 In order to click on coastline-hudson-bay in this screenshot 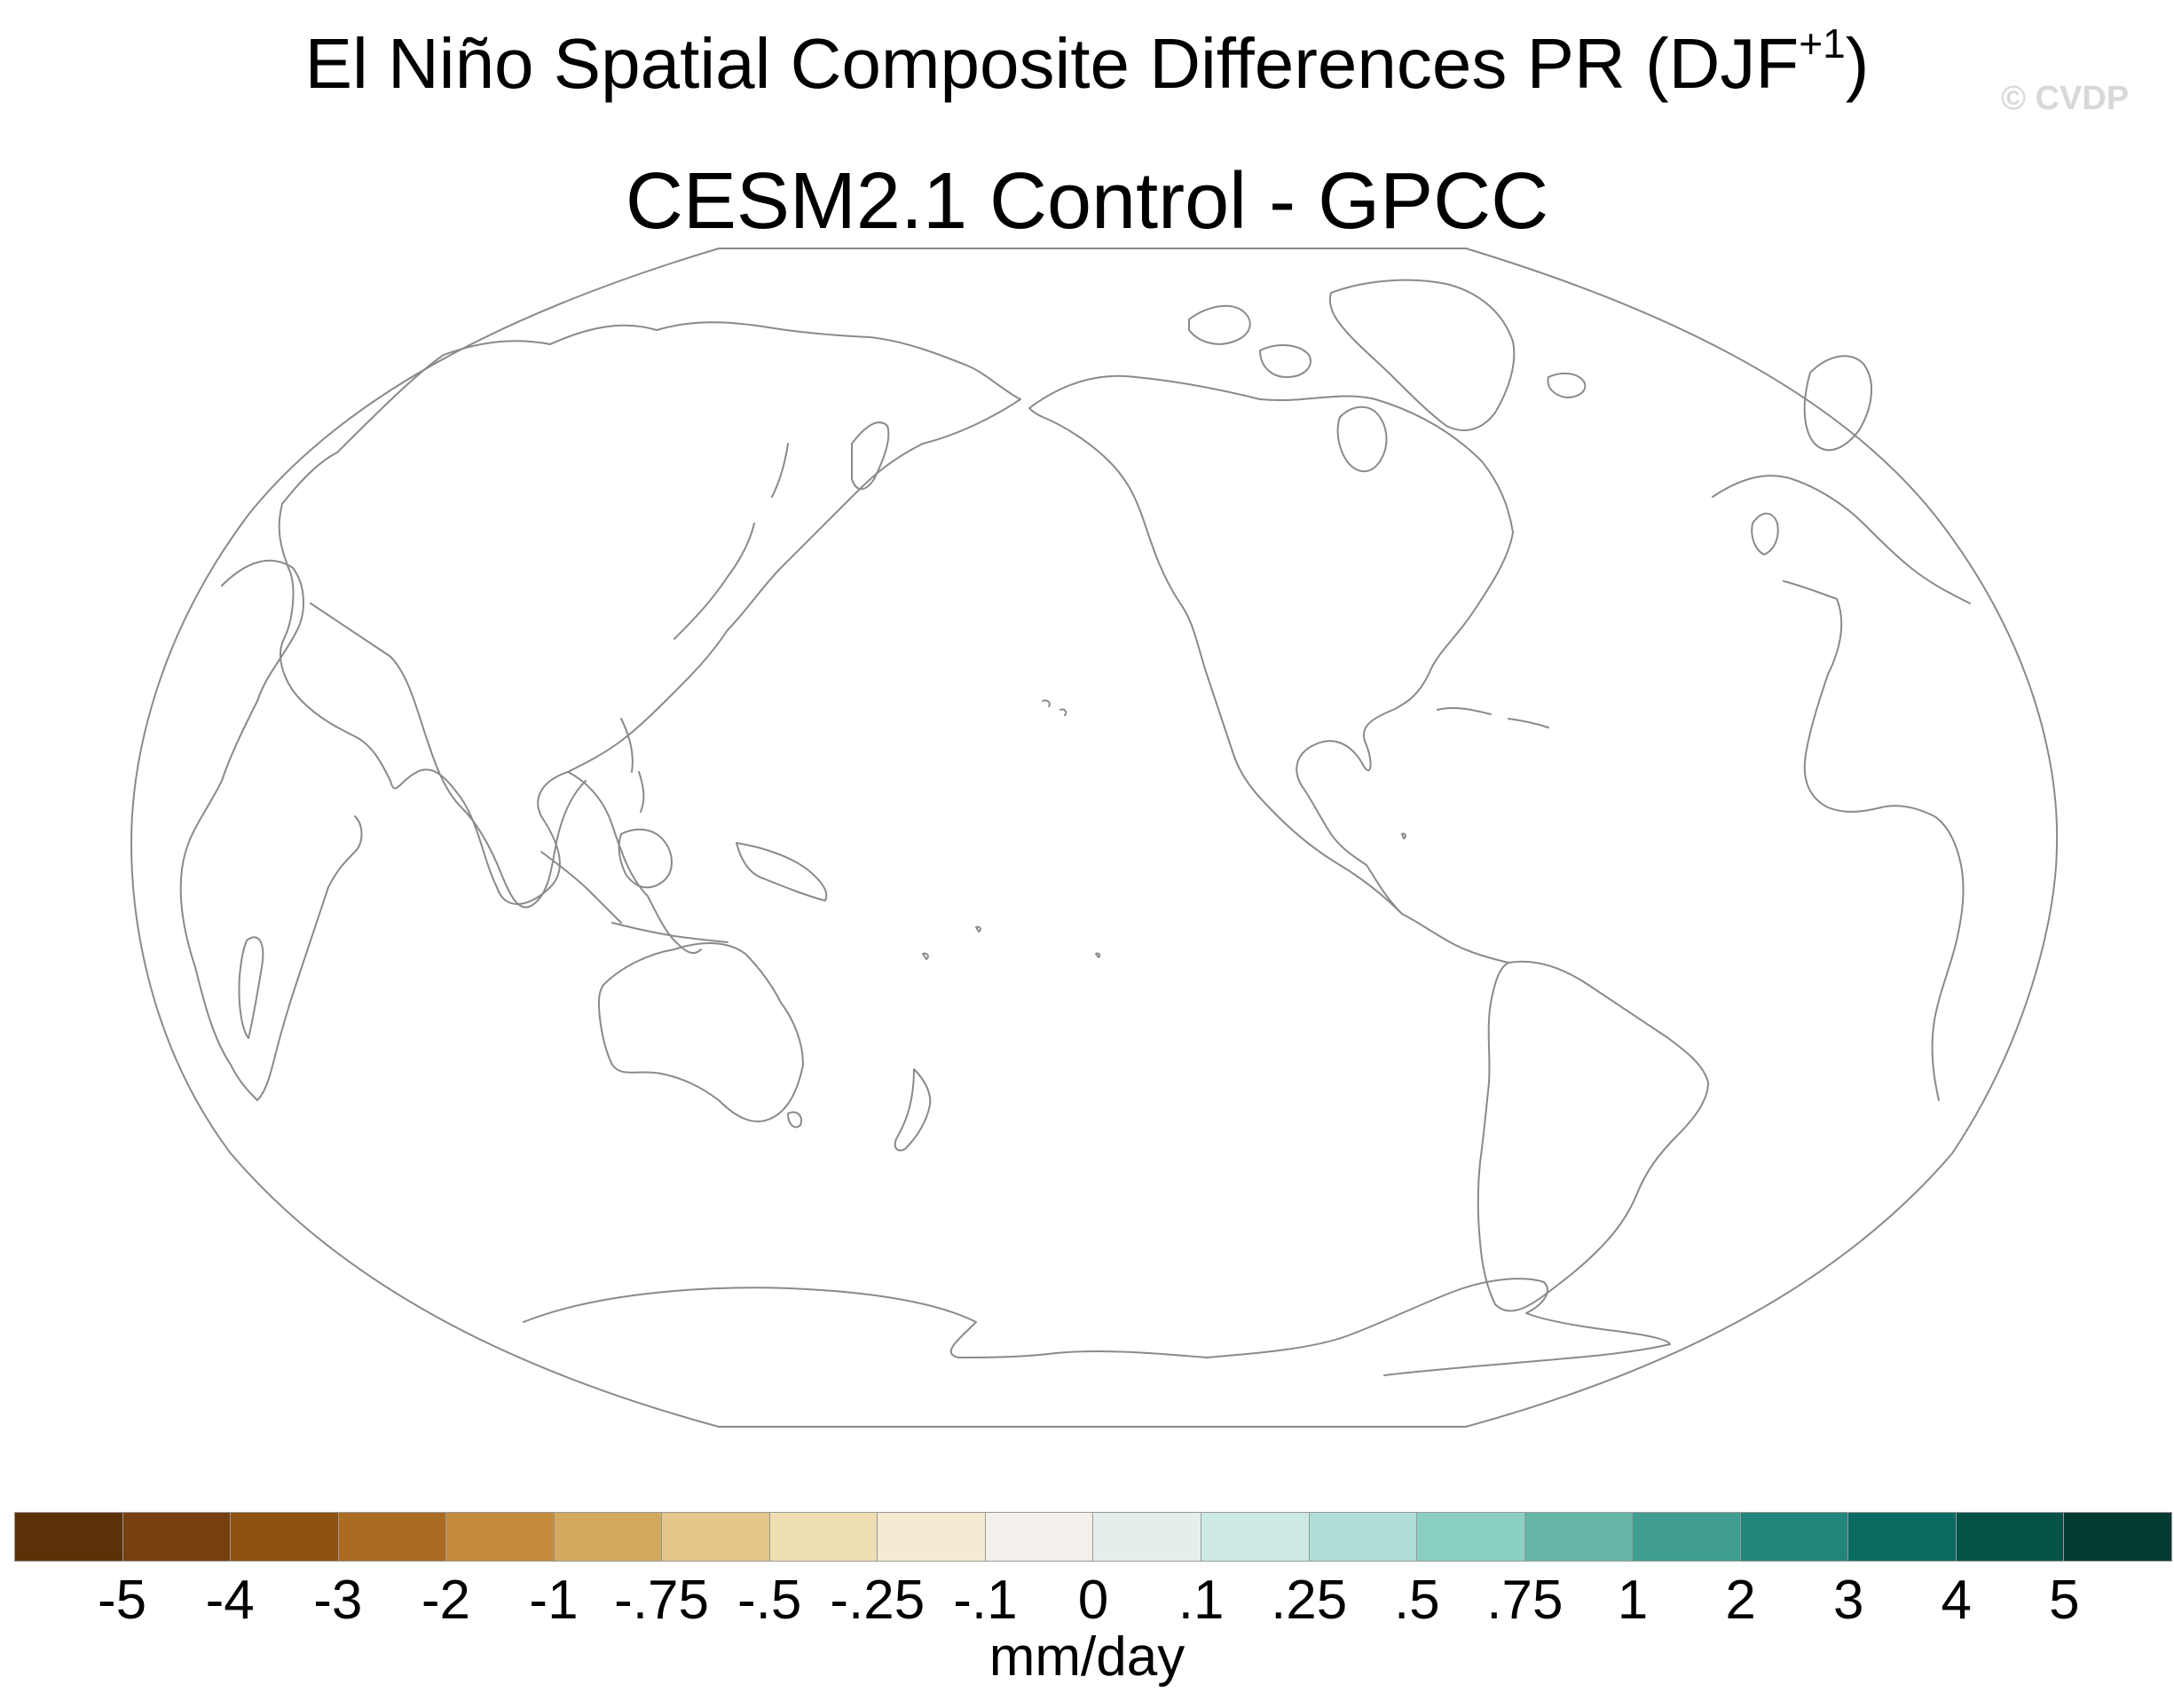, I will do `click(1362, 439)`.